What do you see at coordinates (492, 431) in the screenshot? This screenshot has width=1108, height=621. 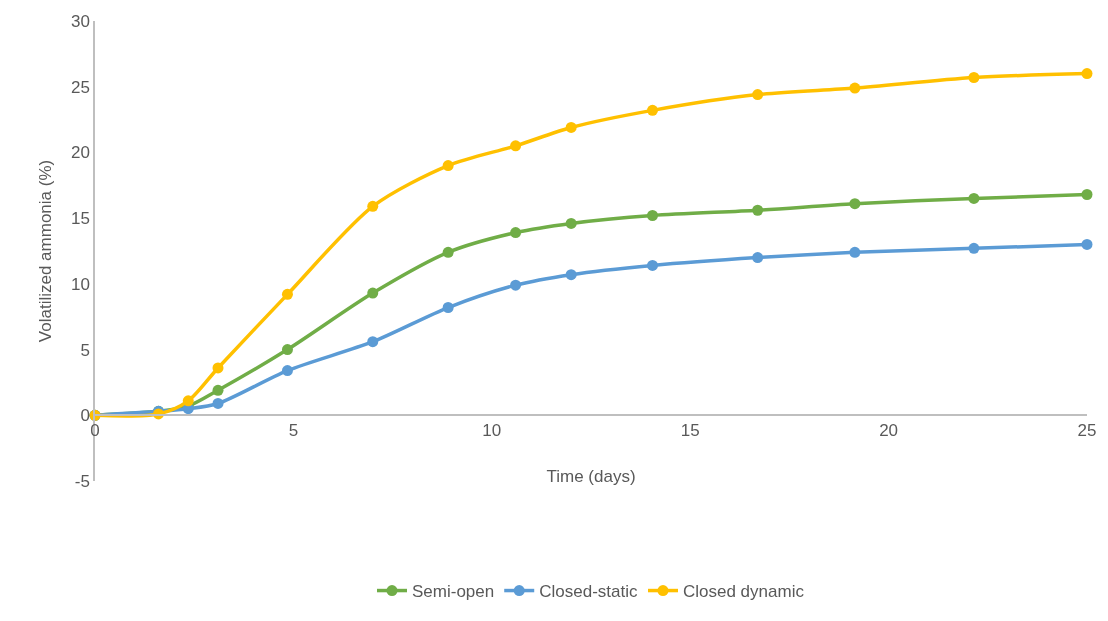 I see `x-tick-label: 10` at bounding box center [492, 431].